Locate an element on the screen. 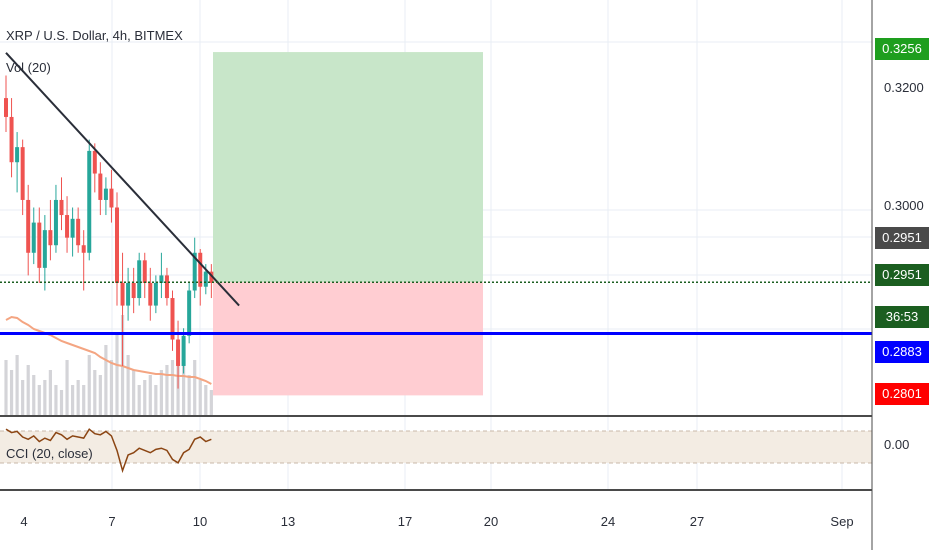  candles is located at coordinates (109, 232).